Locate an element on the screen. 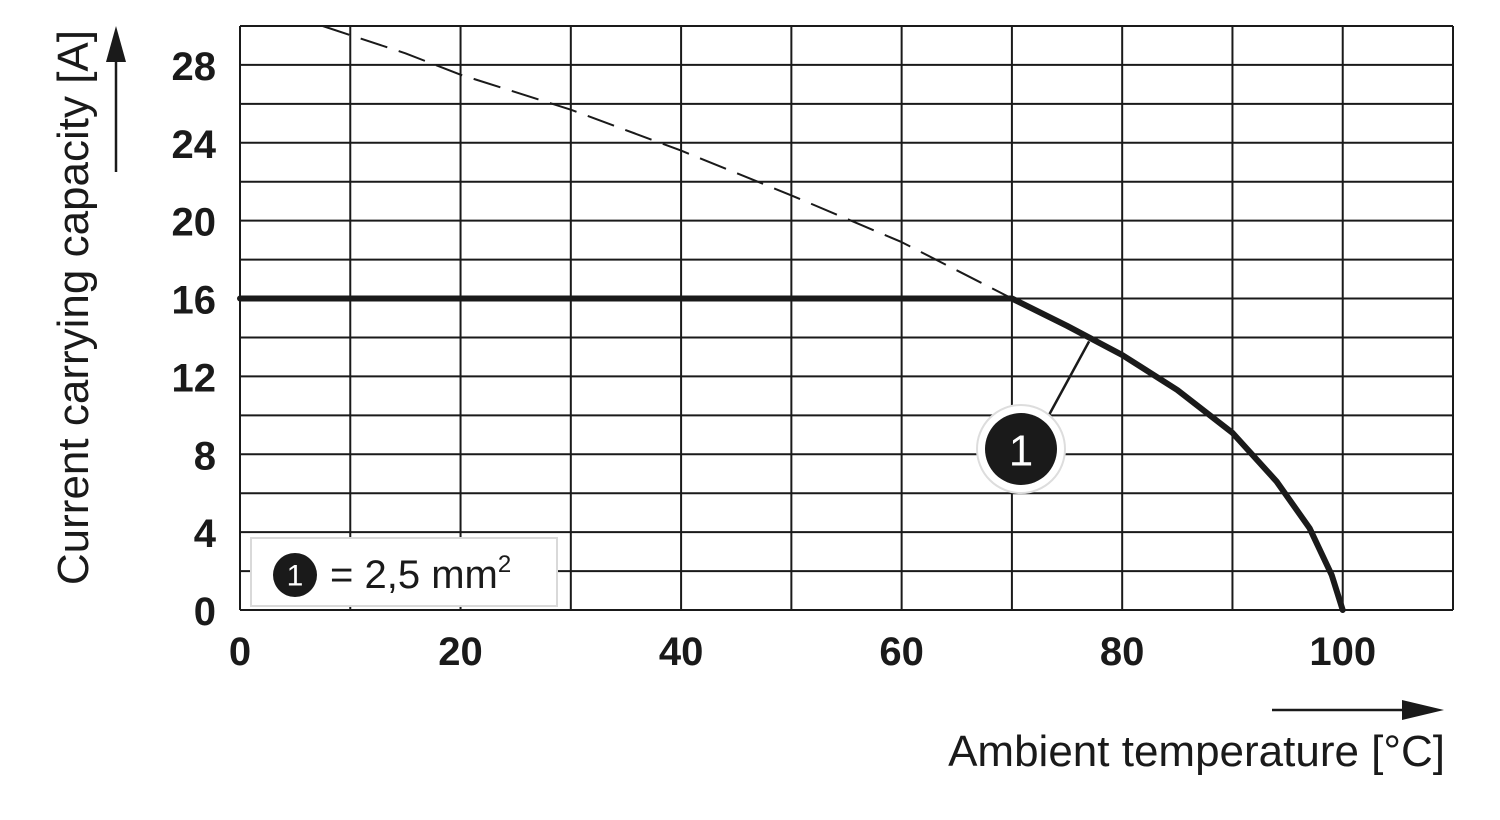 This screenshot has width=1500, height=820. legend-text: = 2,5 mm2 is located at coordinates (420, 574).